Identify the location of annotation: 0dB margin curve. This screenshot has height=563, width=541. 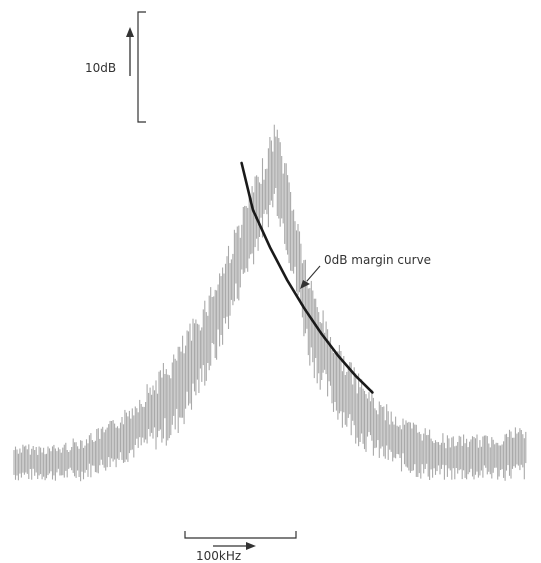
(365, 271).